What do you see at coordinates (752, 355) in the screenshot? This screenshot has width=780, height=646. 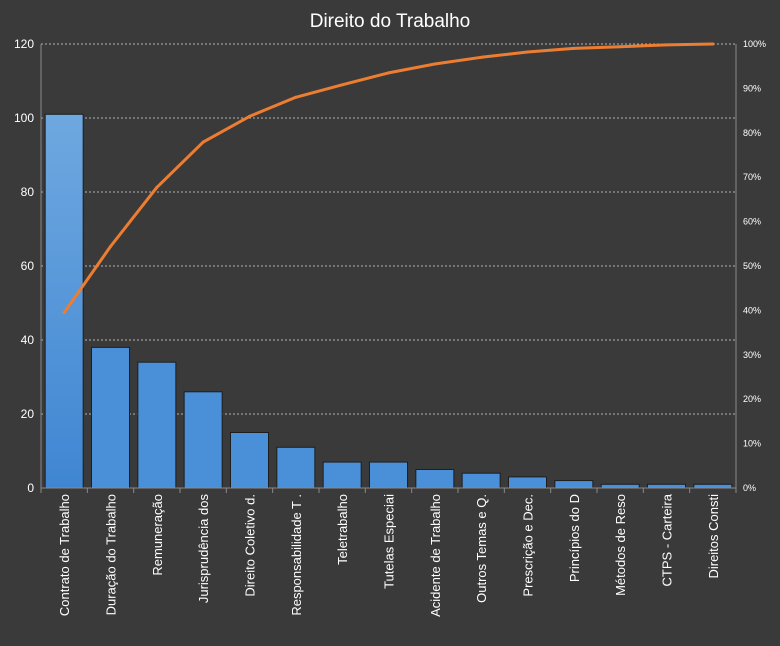 I see `y2-tick-label: 30%` at bounding box center [752, 355].